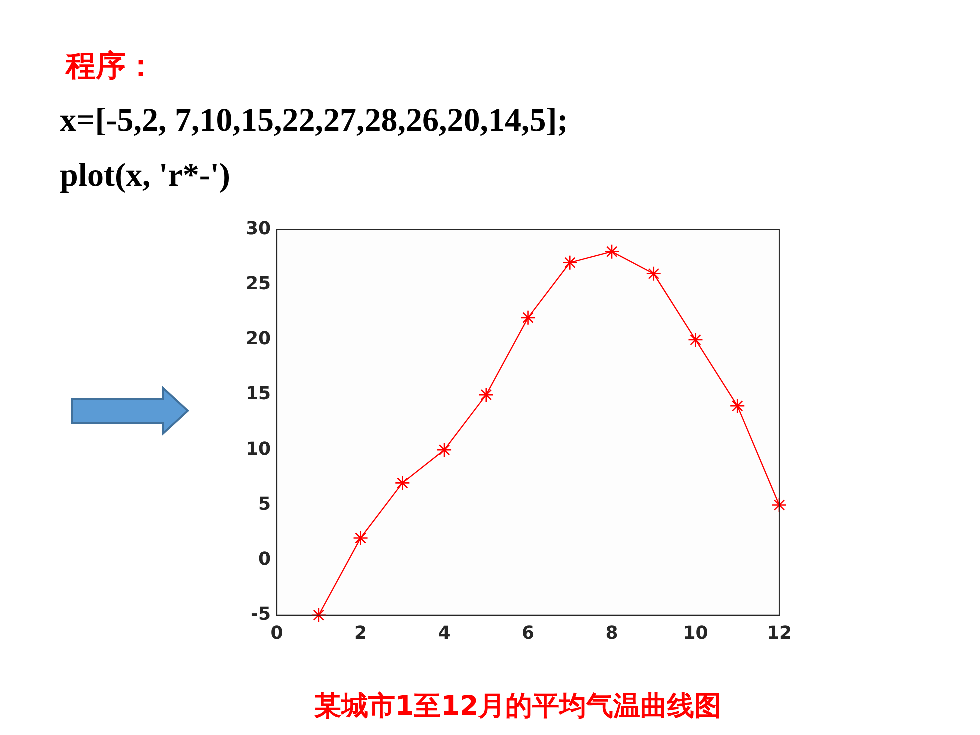 The width and height of the screenshot is (980, 735). I want to click on x-tick-label: 4, so click(444, 633).